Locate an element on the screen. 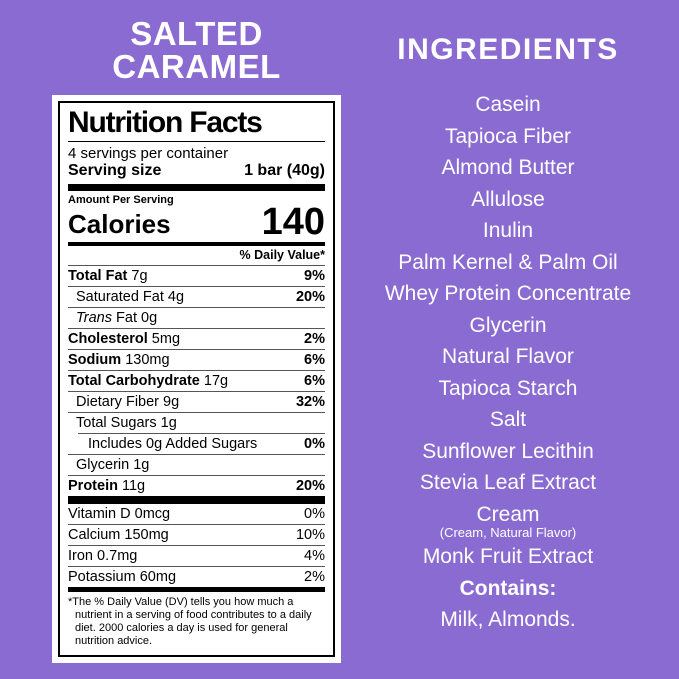 This screenshot has height=679, width=679. ingredient-item: Tapioca Starch is located at coordinates (508, 388).